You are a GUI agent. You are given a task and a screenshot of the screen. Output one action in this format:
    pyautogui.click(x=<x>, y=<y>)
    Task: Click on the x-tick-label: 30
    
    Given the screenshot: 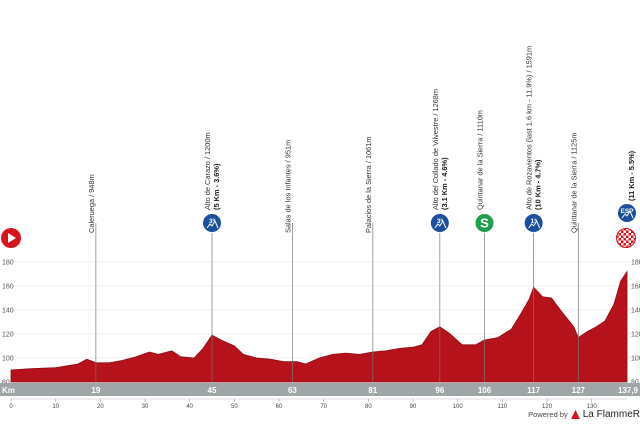 What is the action you would take?
    pyautogui.click(x=145, y=407)
    